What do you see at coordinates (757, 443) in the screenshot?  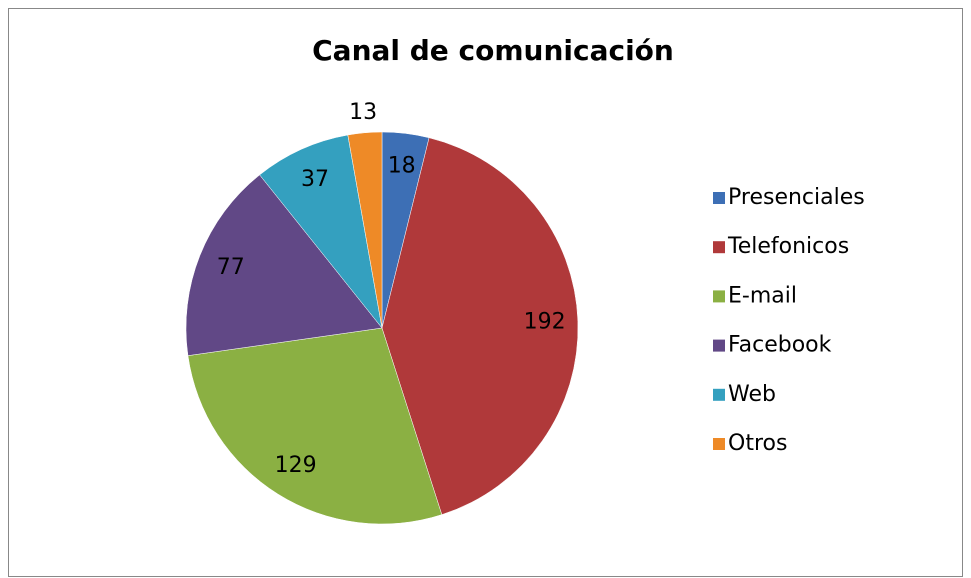 I see `legend-label: Otros` at bounding box center [757, 443].